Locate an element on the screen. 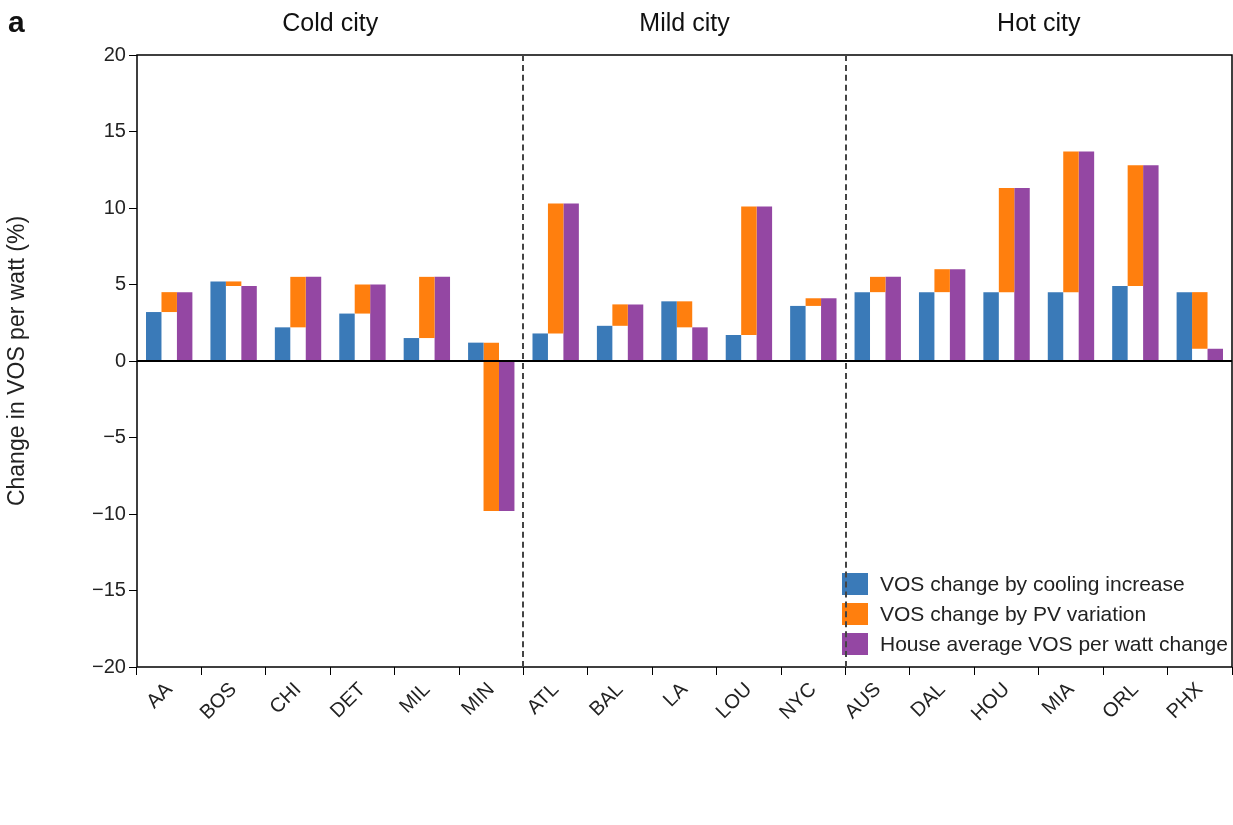  x-tick-label: MIA is located at coordinates (1058, 698).